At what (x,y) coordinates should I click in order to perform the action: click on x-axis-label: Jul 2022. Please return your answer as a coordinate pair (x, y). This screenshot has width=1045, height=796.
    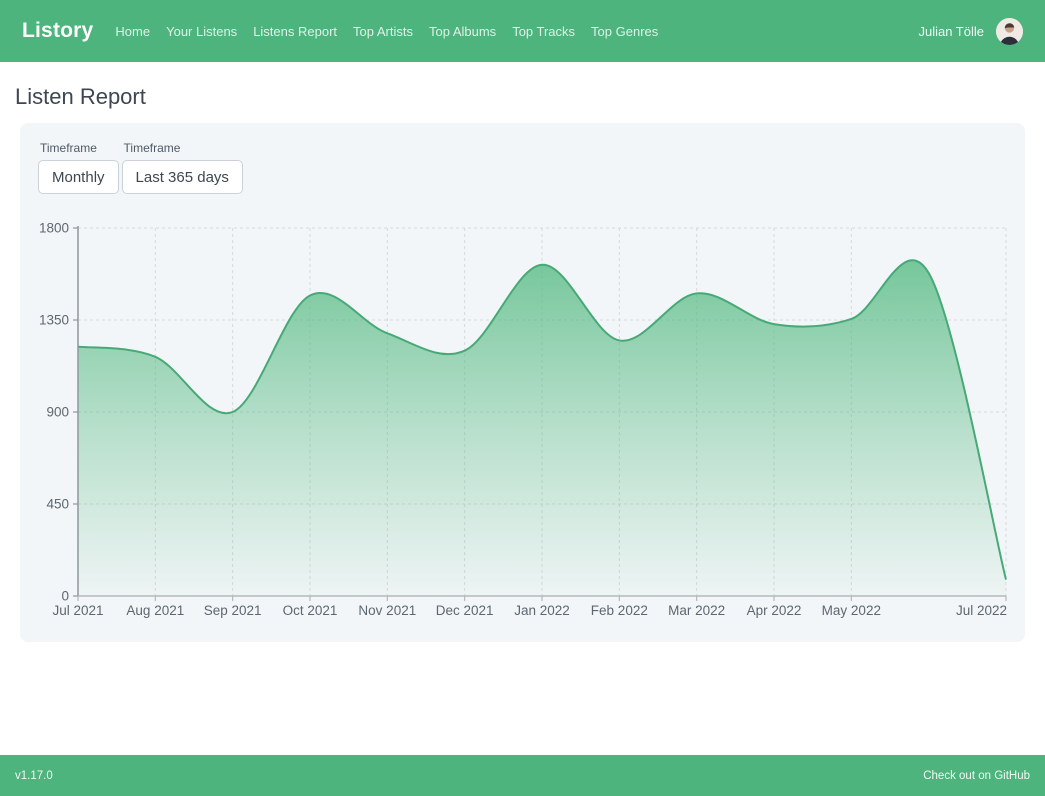
    Looking at the image, I should click on (981, 610).